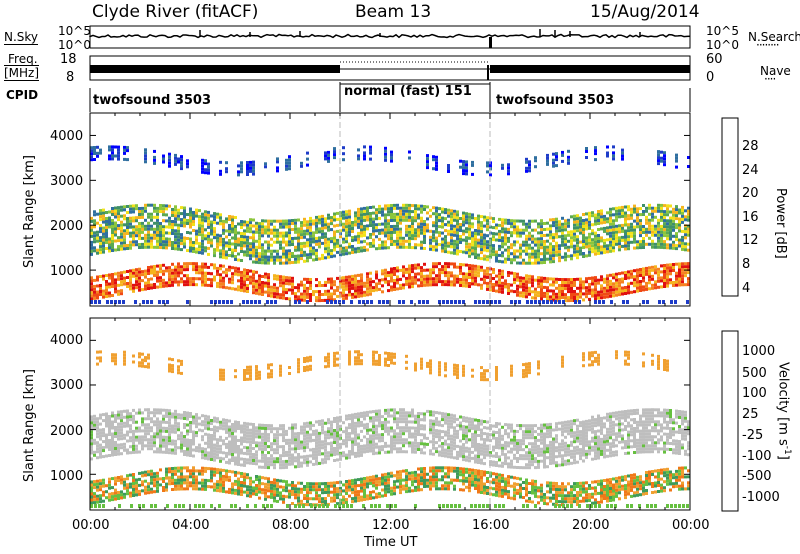 The width and height of the screenshot is (800, 554). What do you see at coordinates (591, 525) in the screenshot?
I see `xtick-5: 20:00` at bounding box center [591, 525].